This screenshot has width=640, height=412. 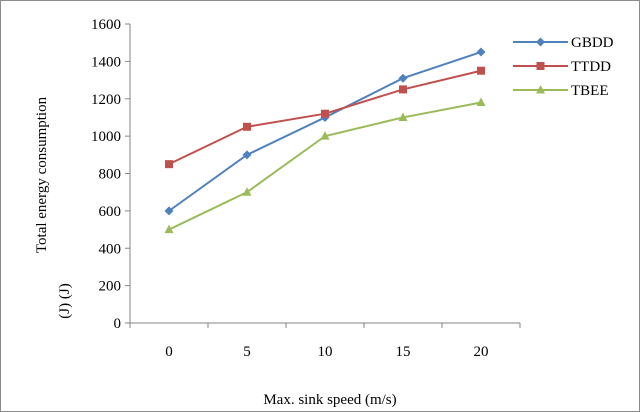 I want to click on y-tick-label: 1400, so click(x=106, y=62).